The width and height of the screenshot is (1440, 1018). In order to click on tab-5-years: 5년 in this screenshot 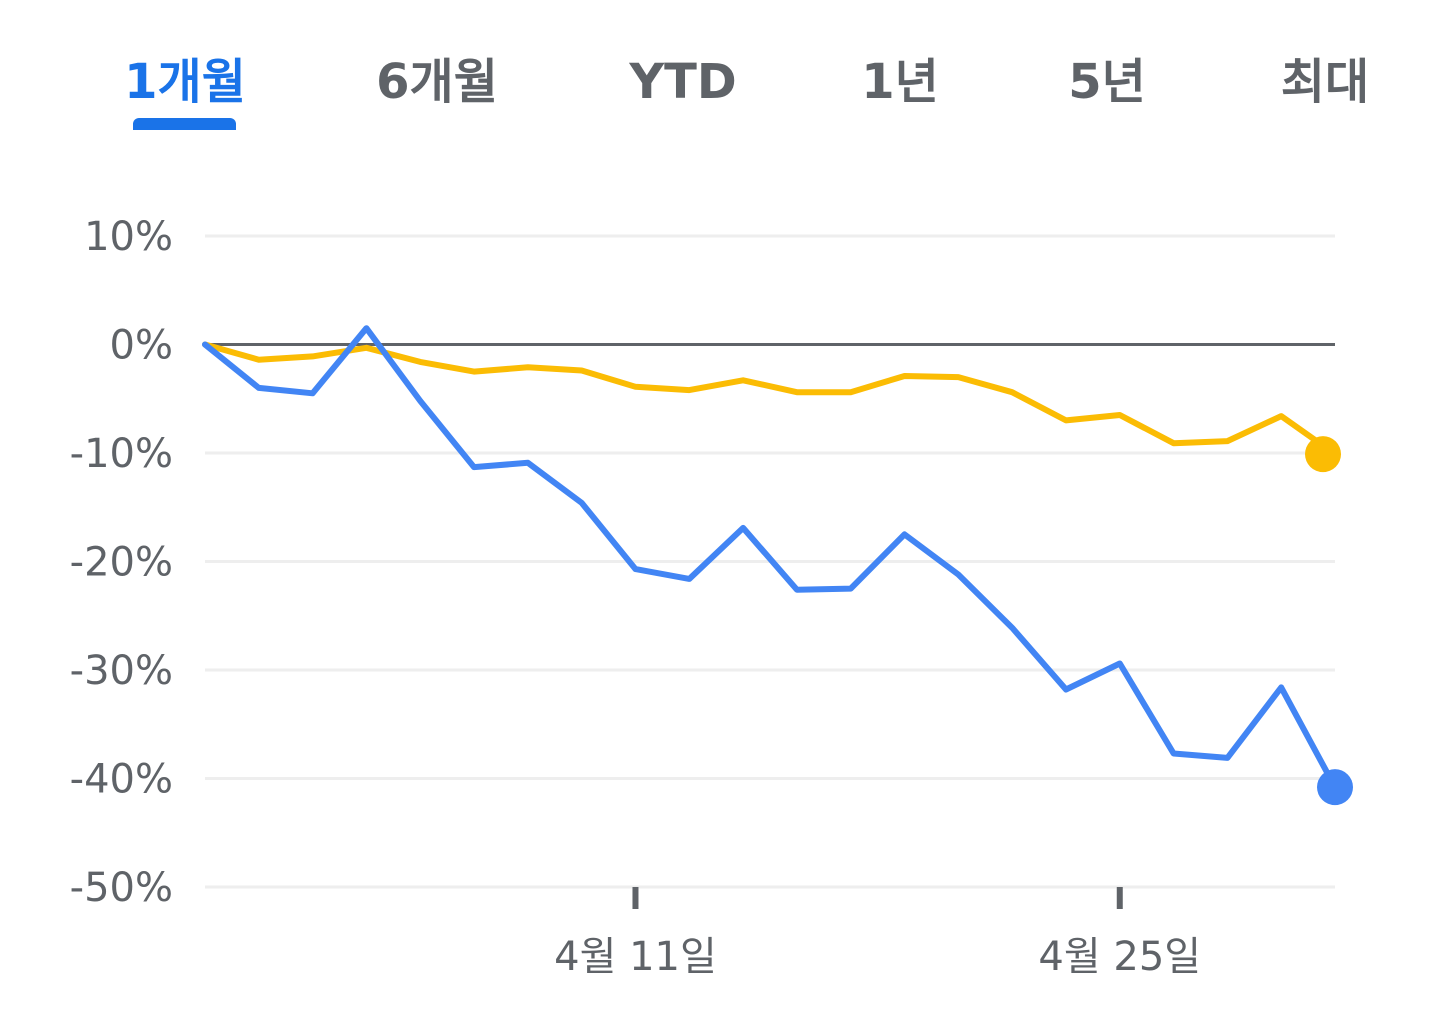, I will do `click(1107, 82)`.